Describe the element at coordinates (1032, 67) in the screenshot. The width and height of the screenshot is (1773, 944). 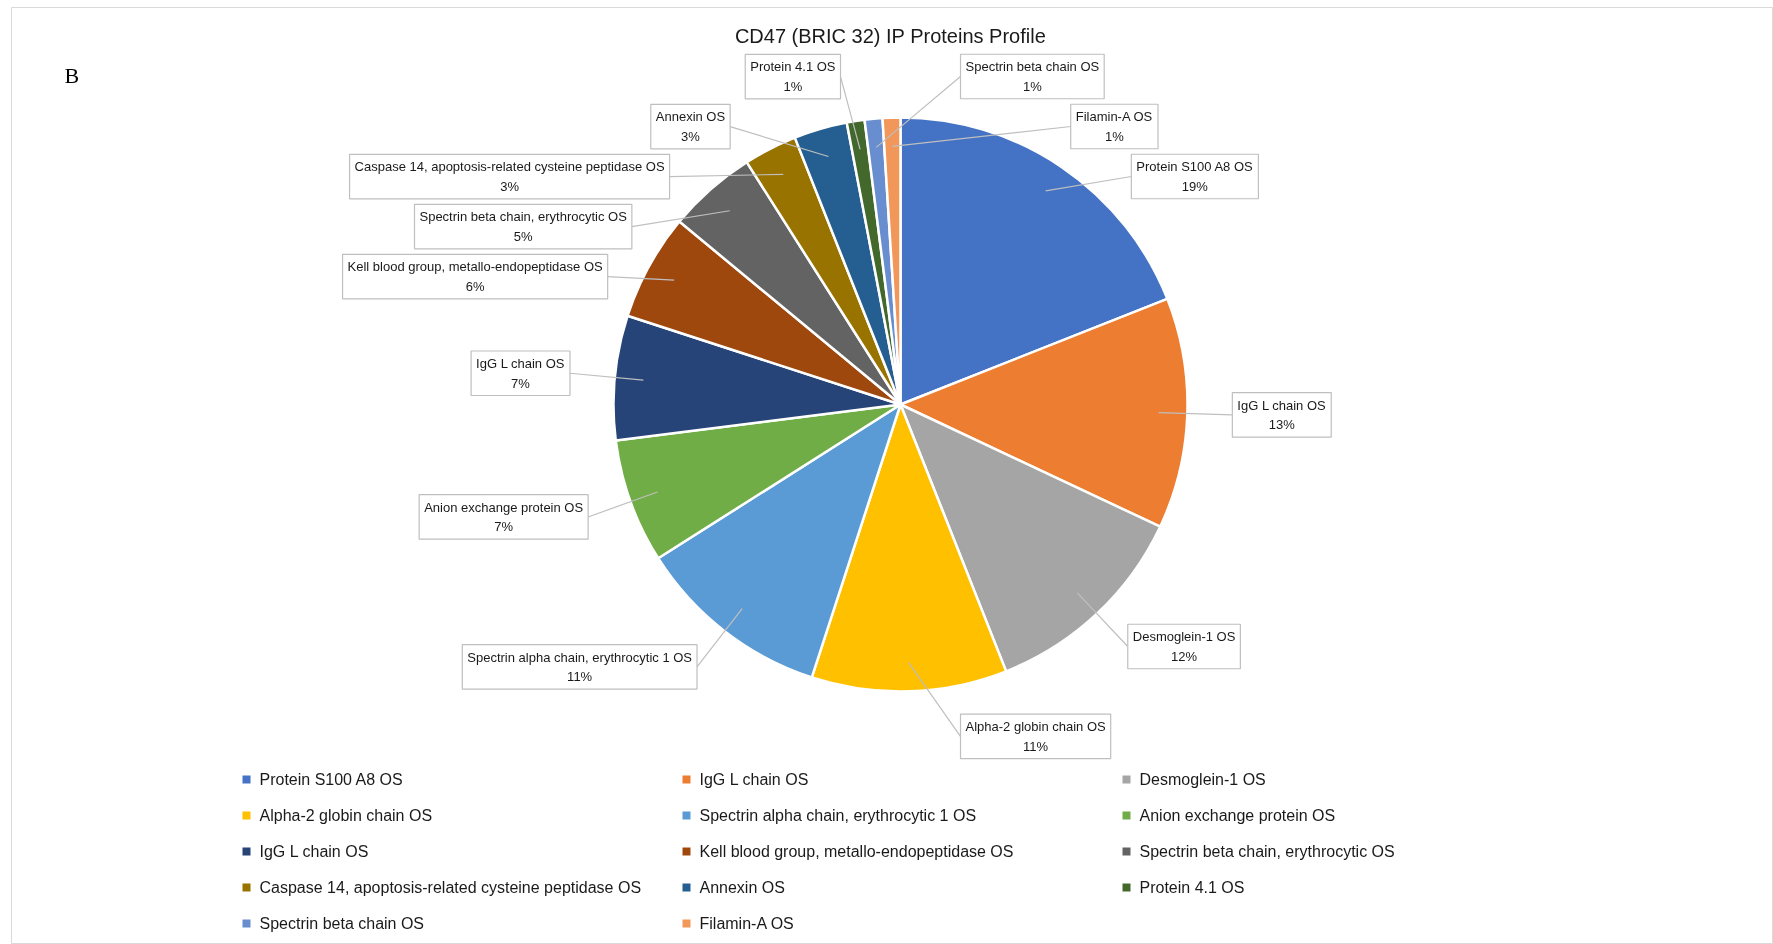
I see `slice-label: Spectrin beta chain OS` at that location.